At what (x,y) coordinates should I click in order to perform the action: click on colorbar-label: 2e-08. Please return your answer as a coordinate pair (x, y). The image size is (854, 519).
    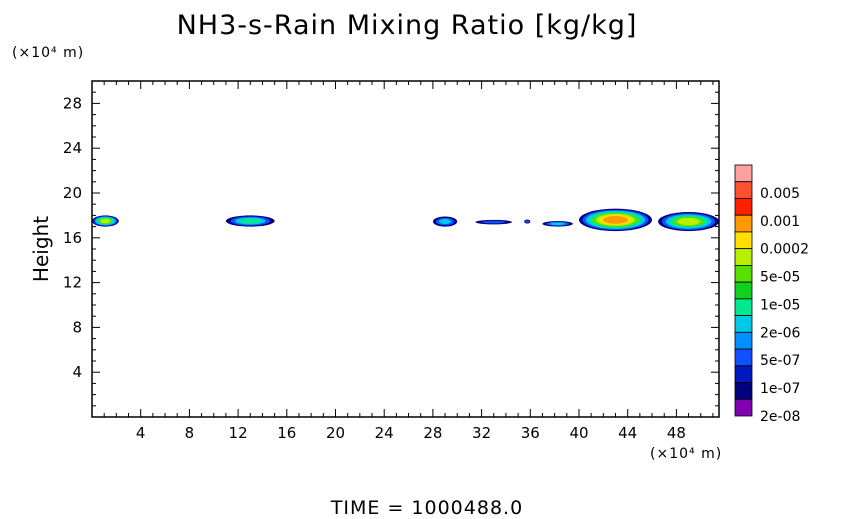
    Looking at the image, I should click on (780, 417).